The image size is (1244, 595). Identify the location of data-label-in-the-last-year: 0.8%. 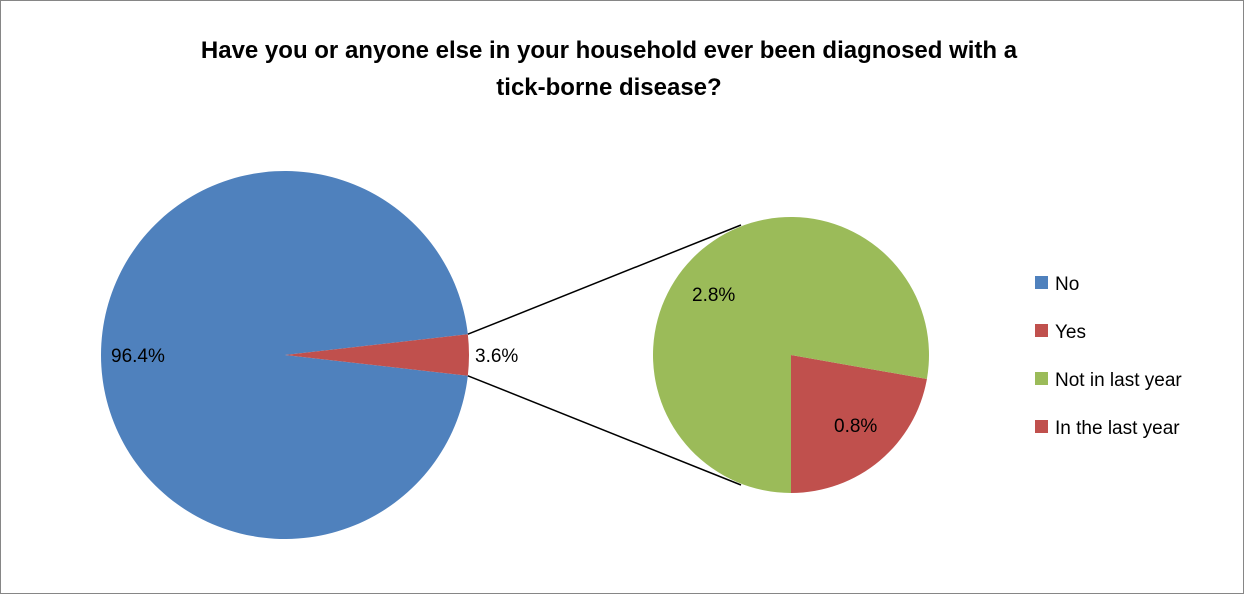
(855, 426).